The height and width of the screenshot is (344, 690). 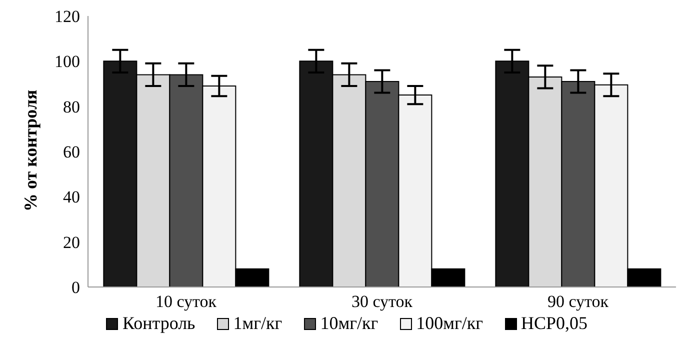 What do you see at coordinates (76, 288) in the screenshot?
I see `y-tick-label: 0` at bounding box center [76, 288].